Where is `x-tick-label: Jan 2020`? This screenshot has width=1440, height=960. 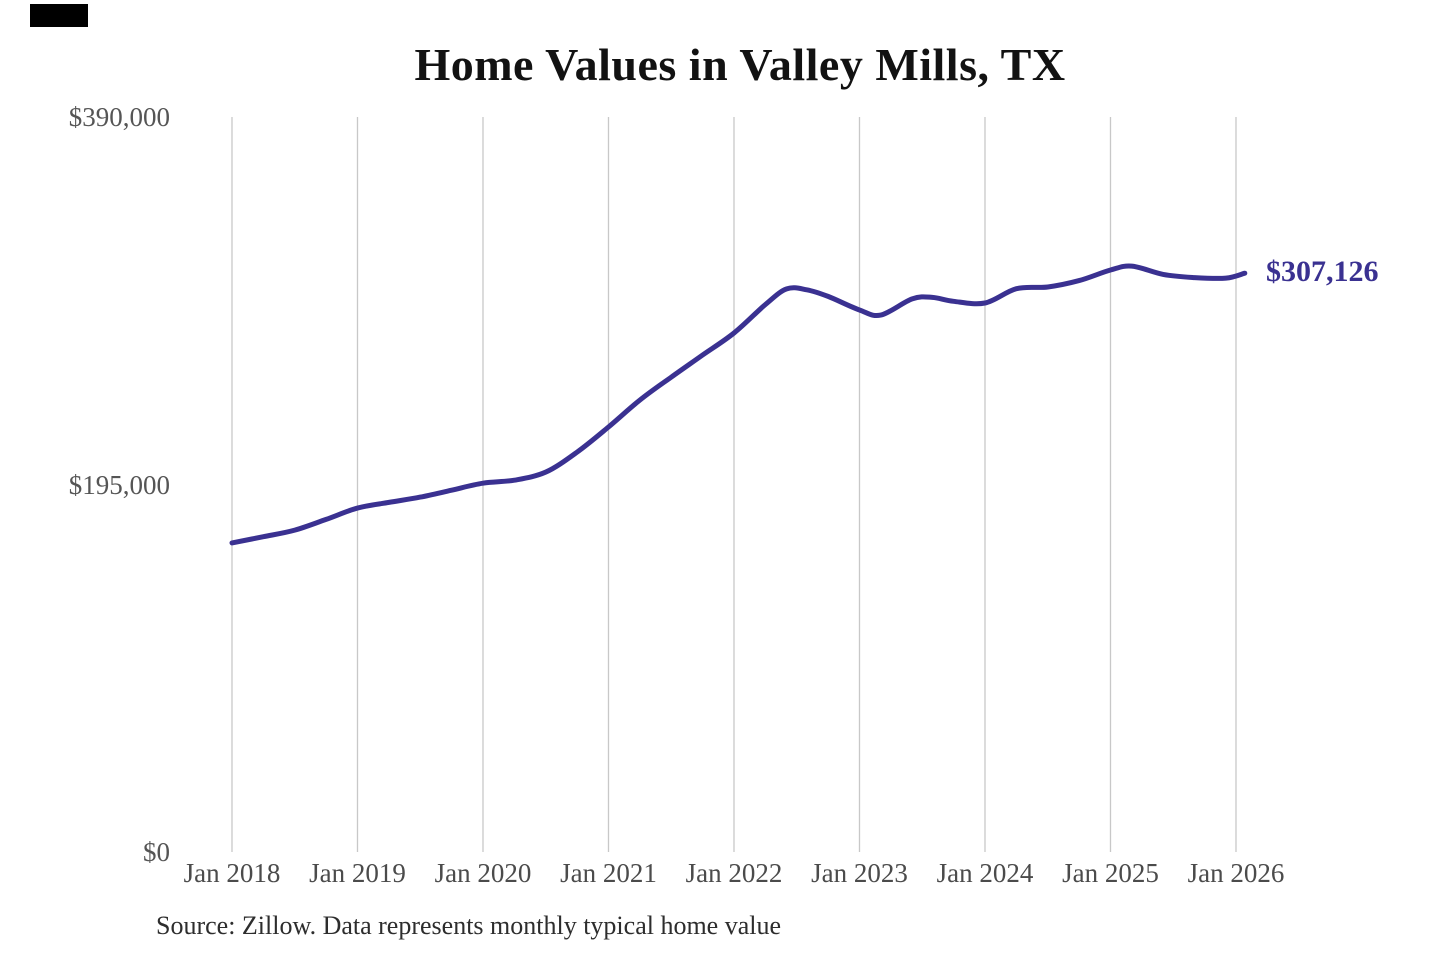 x-tick-label: Jan 2020 is located at coordinates (483, 873).